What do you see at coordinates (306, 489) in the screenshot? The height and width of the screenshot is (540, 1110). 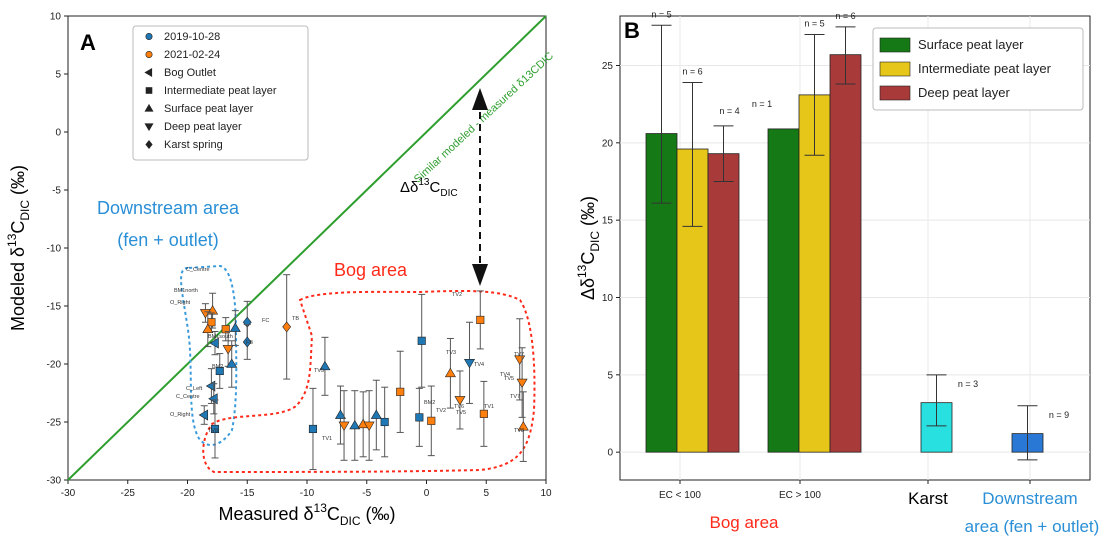 I see `panel-a-x-ticks: -30 -25 -20 -15 -10 -5 0 5 10` at bounding box center [306, 489].